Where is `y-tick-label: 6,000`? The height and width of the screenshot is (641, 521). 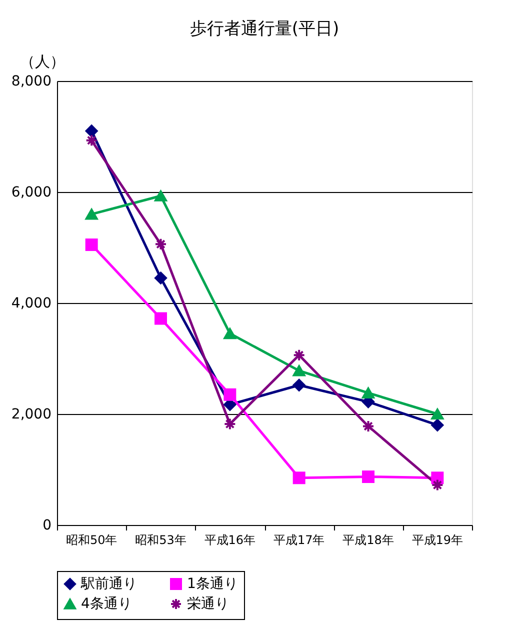 y-tick-label: 6,000 is located at coordinates (31, 192).